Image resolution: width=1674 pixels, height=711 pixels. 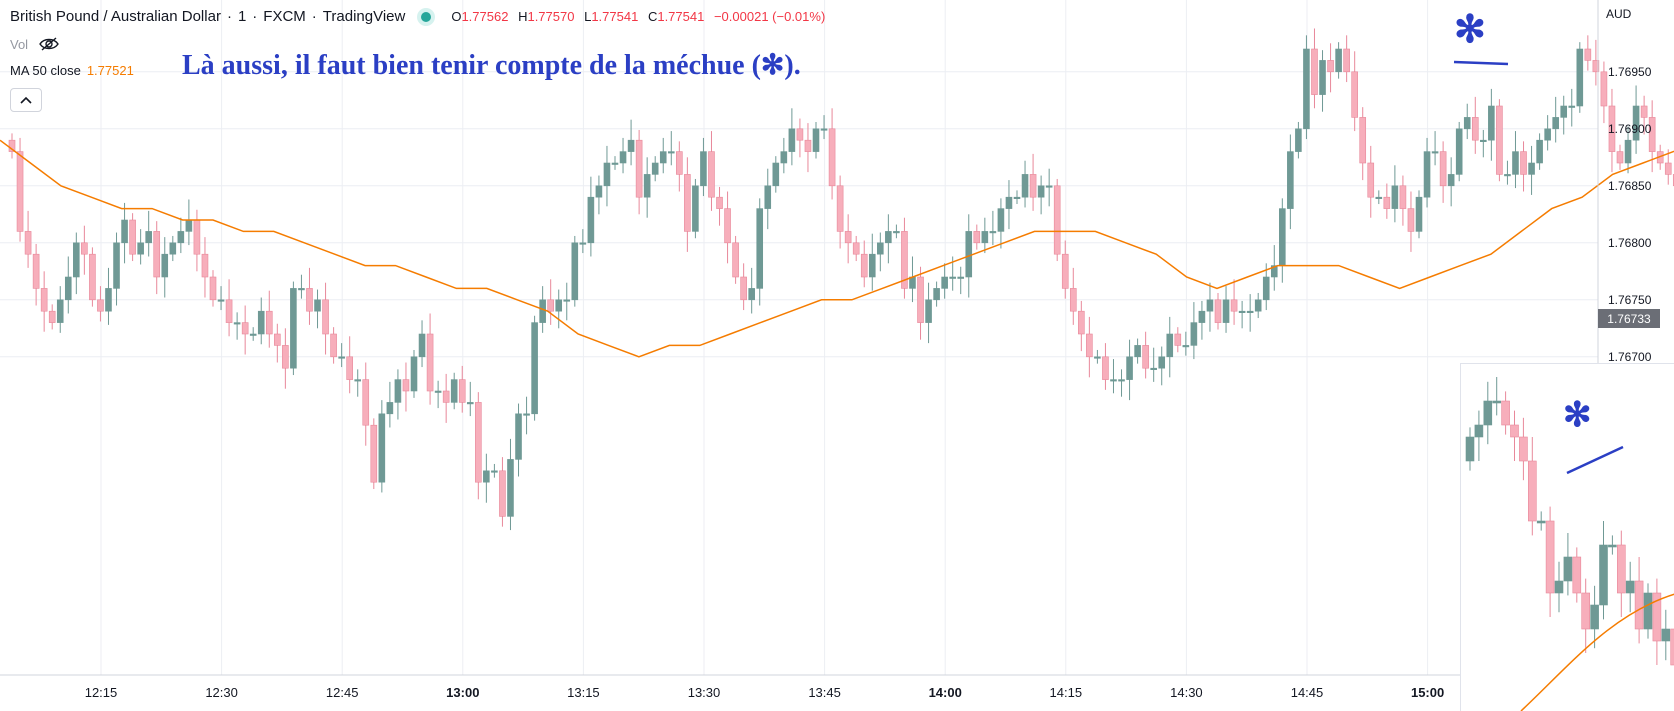 What do you see at coordinates (45, 70) in the screenshot?
I see `ma-label: MA 50 close` at bounding box center [45, 70].